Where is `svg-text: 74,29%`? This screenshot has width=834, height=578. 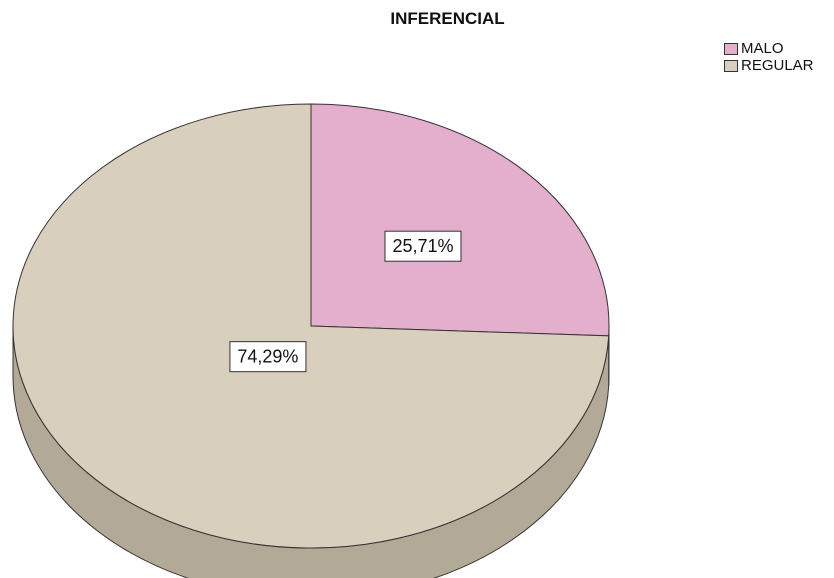 svg-text: 74,29% is located at coordinates (267, 357).